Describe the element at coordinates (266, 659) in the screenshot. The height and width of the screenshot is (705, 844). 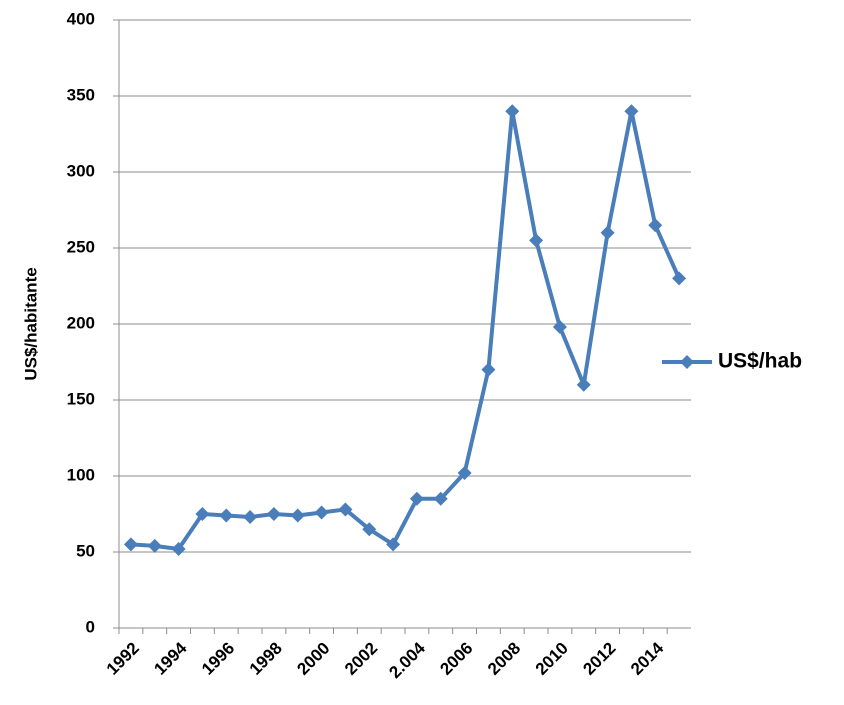
I see `x-tick-label: 1998` at that location.